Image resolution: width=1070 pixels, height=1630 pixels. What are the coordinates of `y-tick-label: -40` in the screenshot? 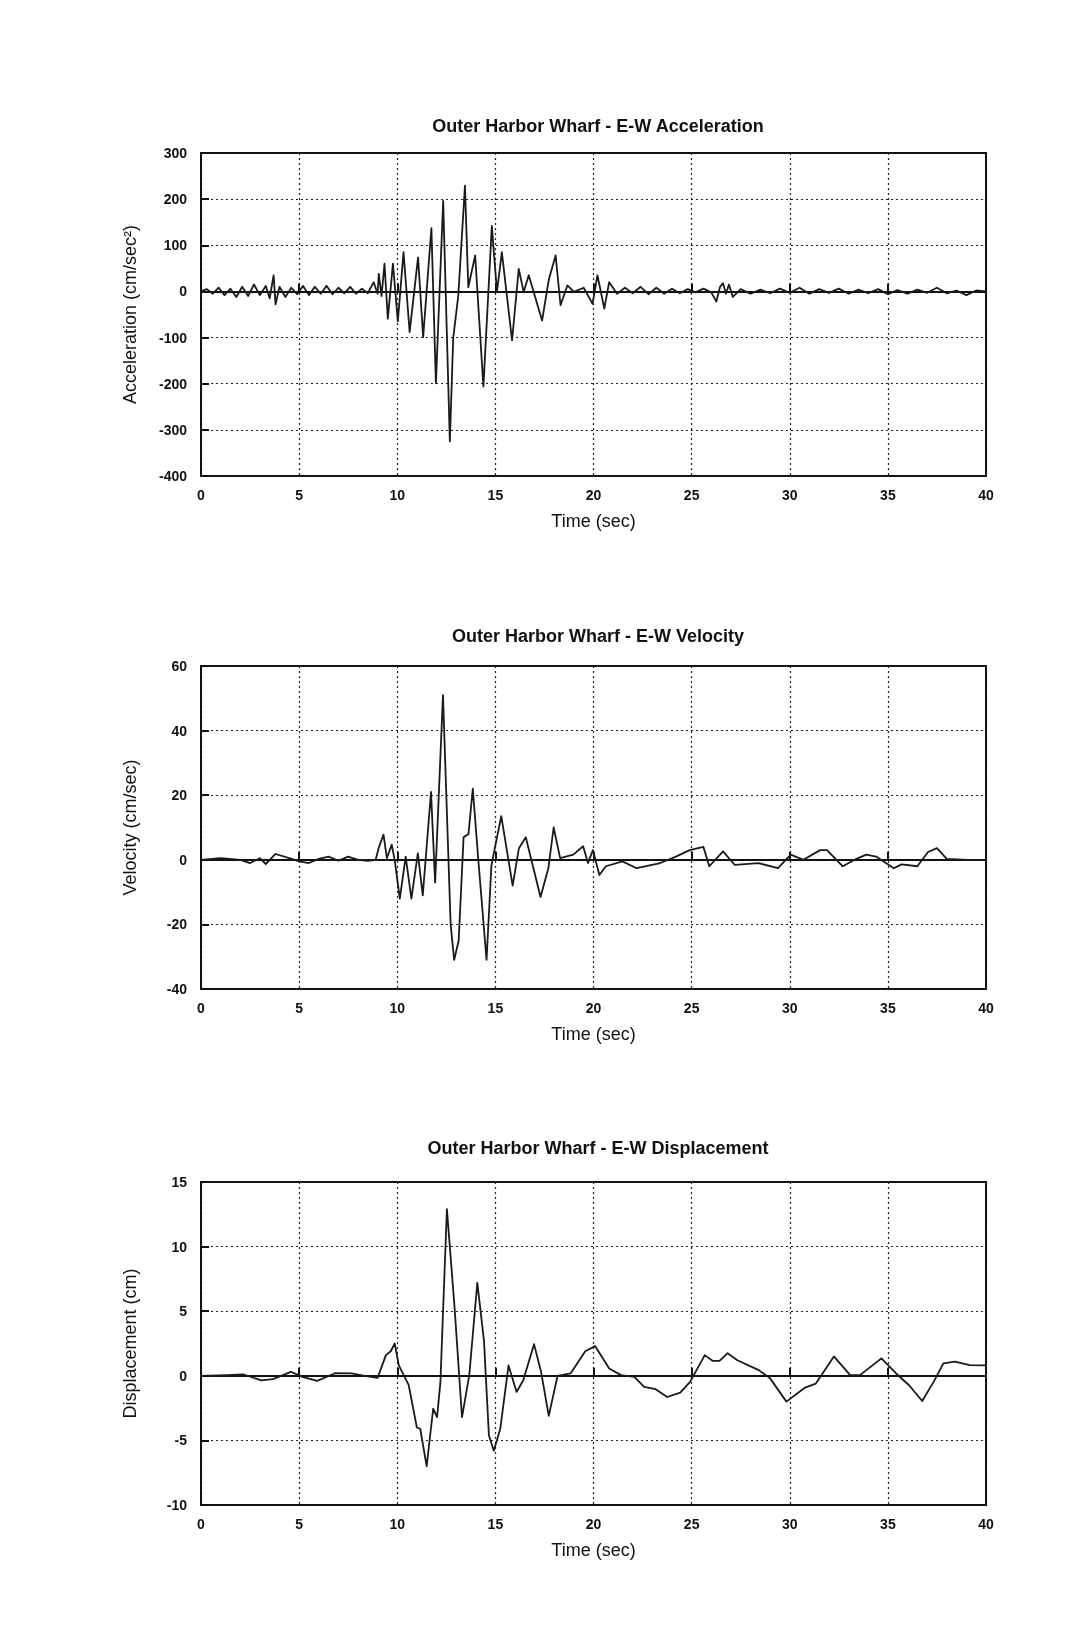 It's located at (177, 989).